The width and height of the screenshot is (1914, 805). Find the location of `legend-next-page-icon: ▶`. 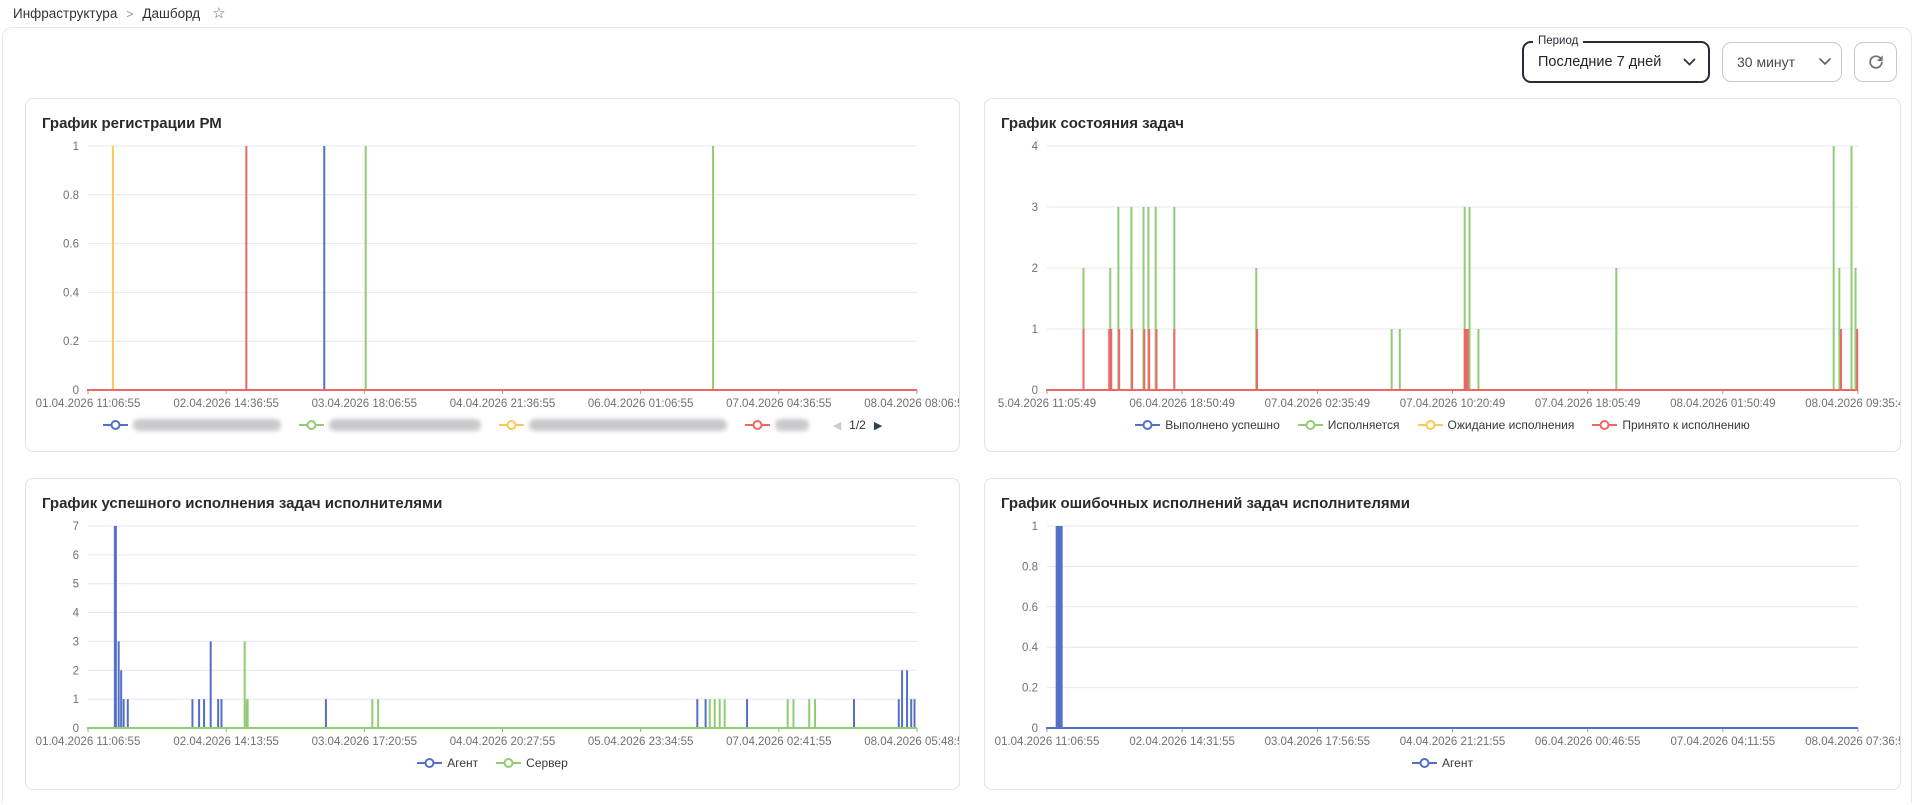

legend-next-page-icon: ▶ is located at coordinates (878, 425).